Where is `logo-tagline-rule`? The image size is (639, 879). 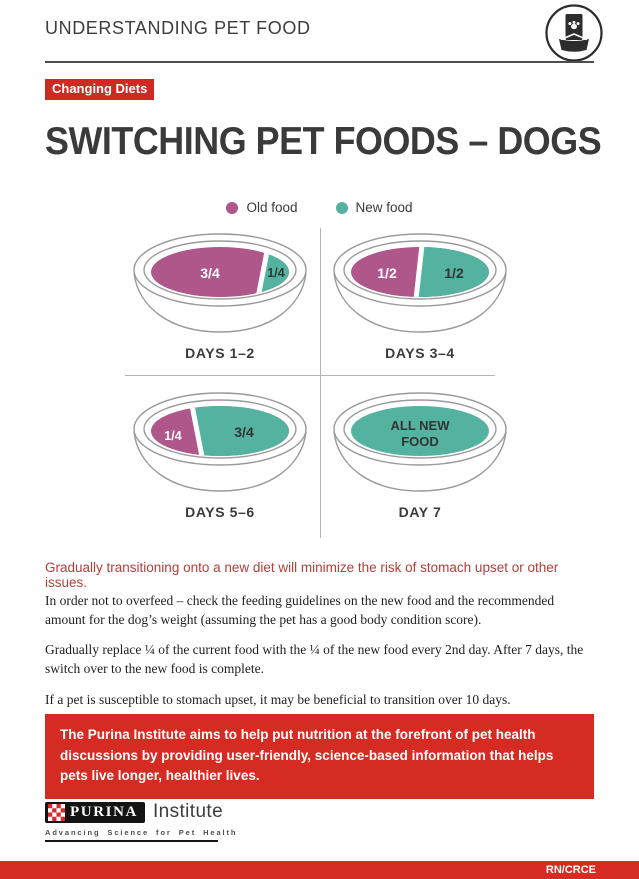
logo-tagline-rule is located at coordinates (131, 841).